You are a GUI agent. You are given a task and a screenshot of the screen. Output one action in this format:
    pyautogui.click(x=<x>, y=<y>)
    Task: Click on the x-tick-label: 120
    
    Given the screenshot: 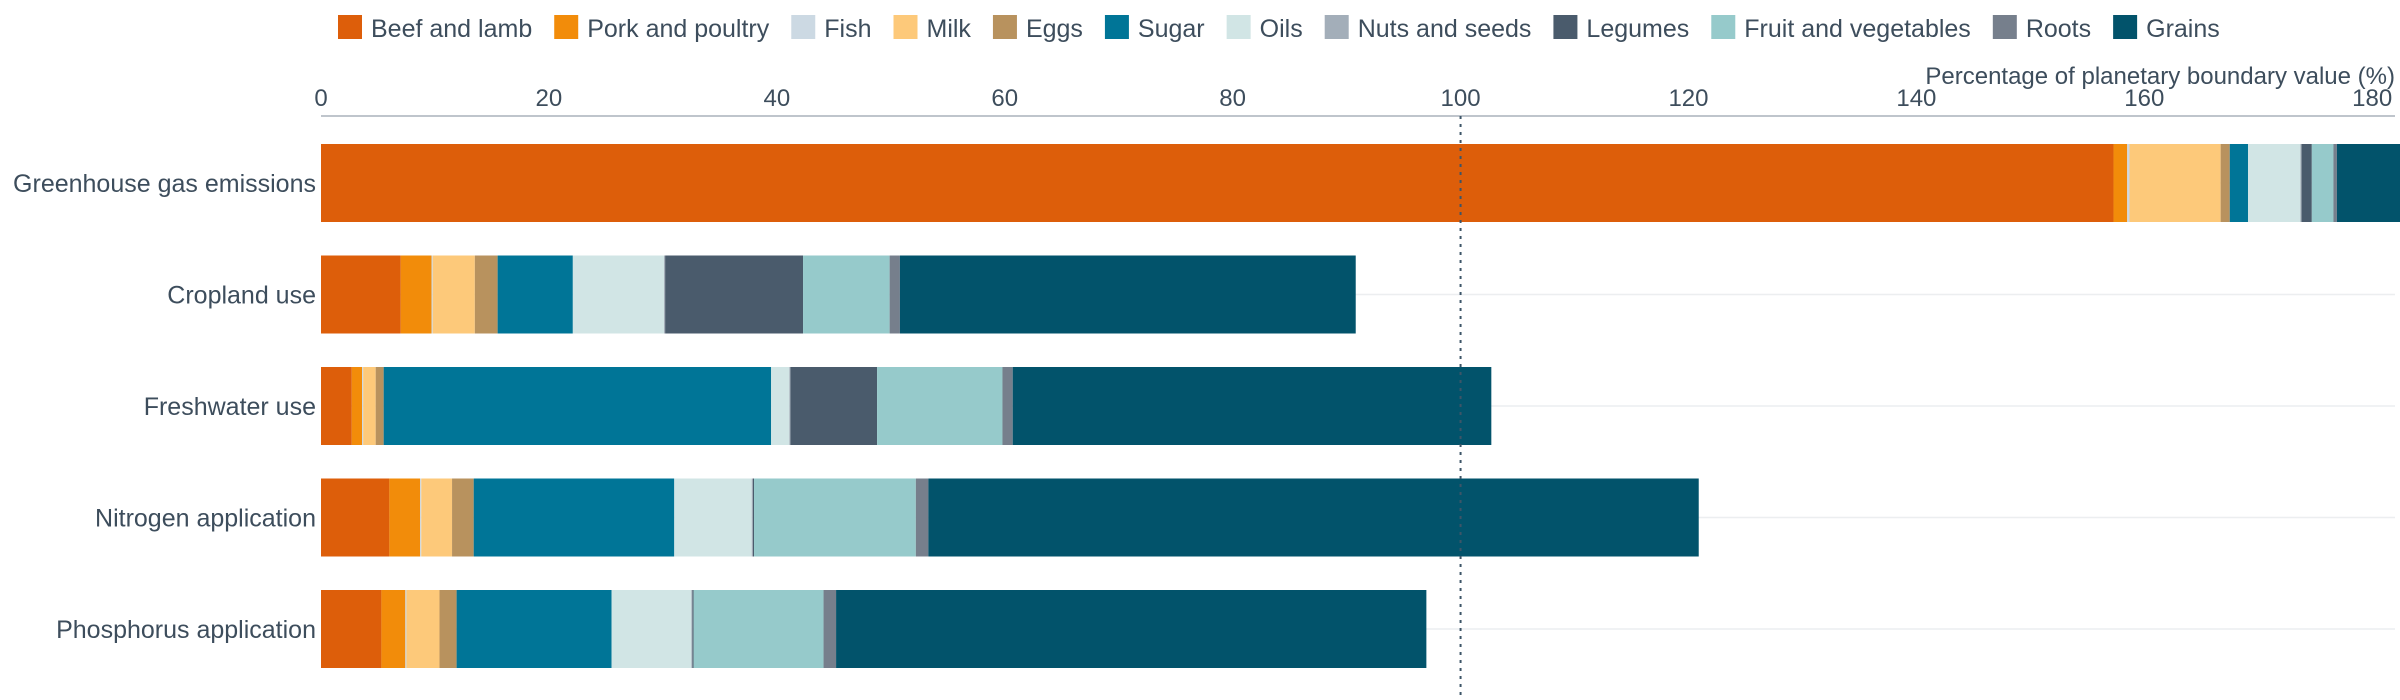 What is the action you would take?
    pyautogui.click(x=1688, y=98)
    